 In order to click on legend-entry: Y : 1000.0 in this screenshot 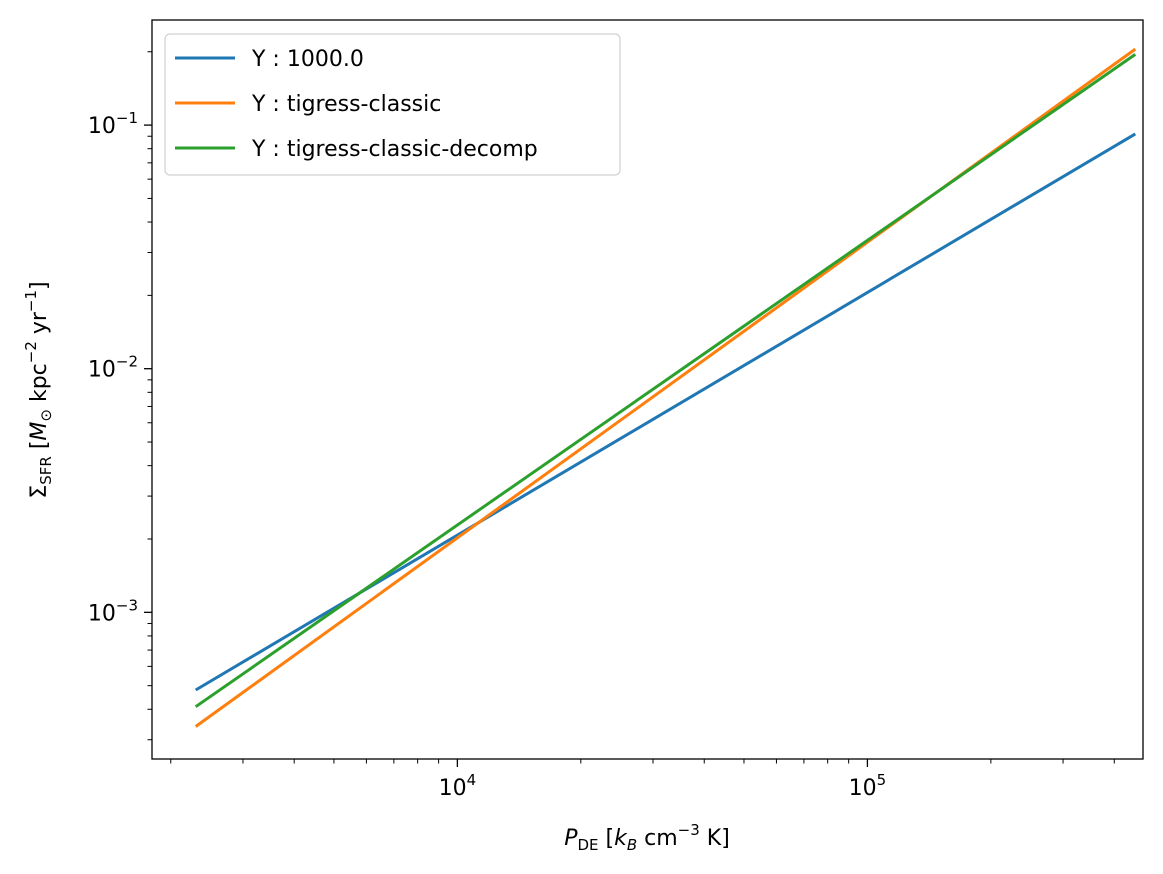, I will do `click(269, 59)`.